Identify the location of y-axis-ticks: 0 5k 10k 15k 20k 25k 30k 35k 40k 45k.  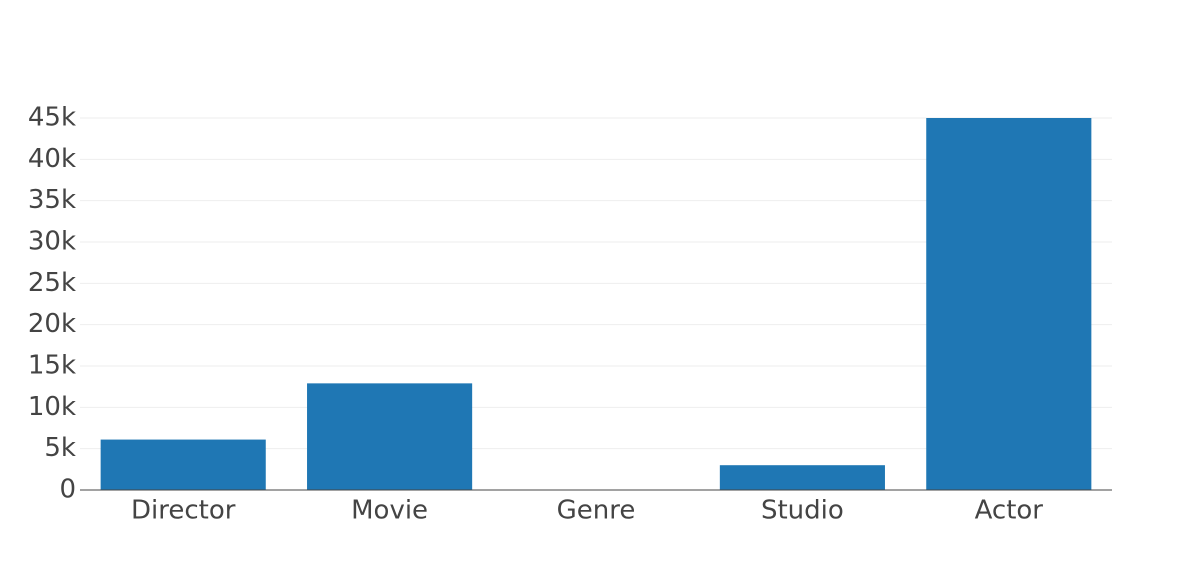
(52, 304).